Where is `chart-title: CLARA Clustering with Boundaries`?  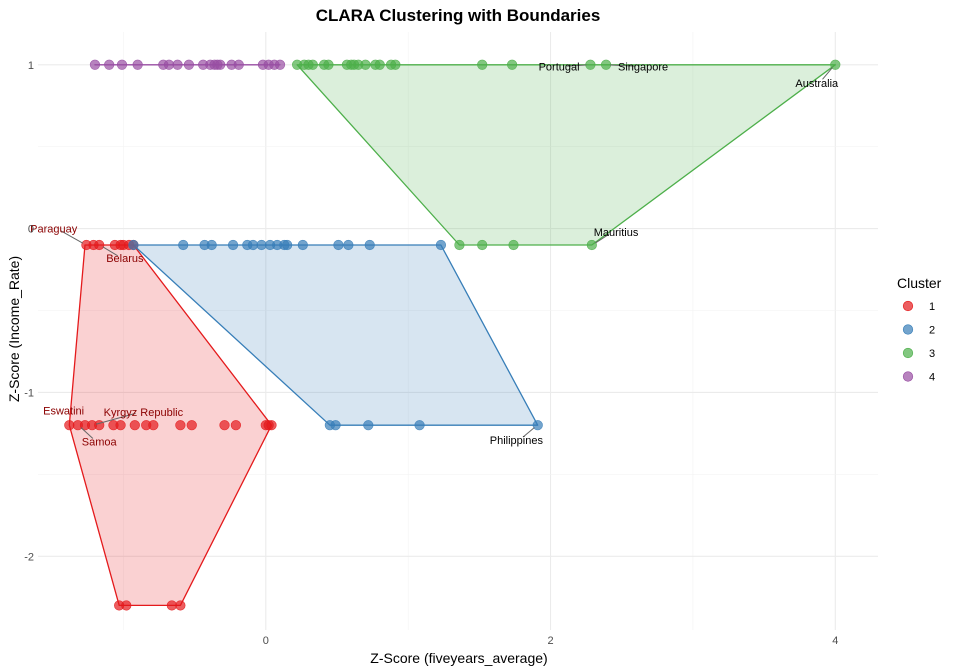
chart-title: CLARA Clustering with Boundaries is located at coordinates (458, 15).